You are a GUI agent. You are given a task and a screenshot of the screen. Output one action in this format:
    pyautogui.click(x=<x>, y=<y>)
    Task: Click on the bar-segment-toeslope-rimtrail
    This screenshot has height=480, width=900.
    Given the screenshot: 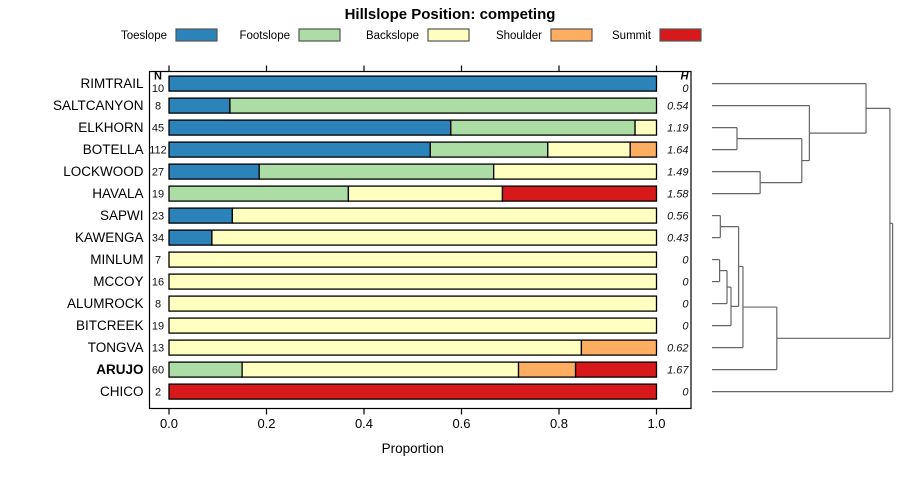 What is the action you would take?
    pyautogui.click(x=413, y=83)
    